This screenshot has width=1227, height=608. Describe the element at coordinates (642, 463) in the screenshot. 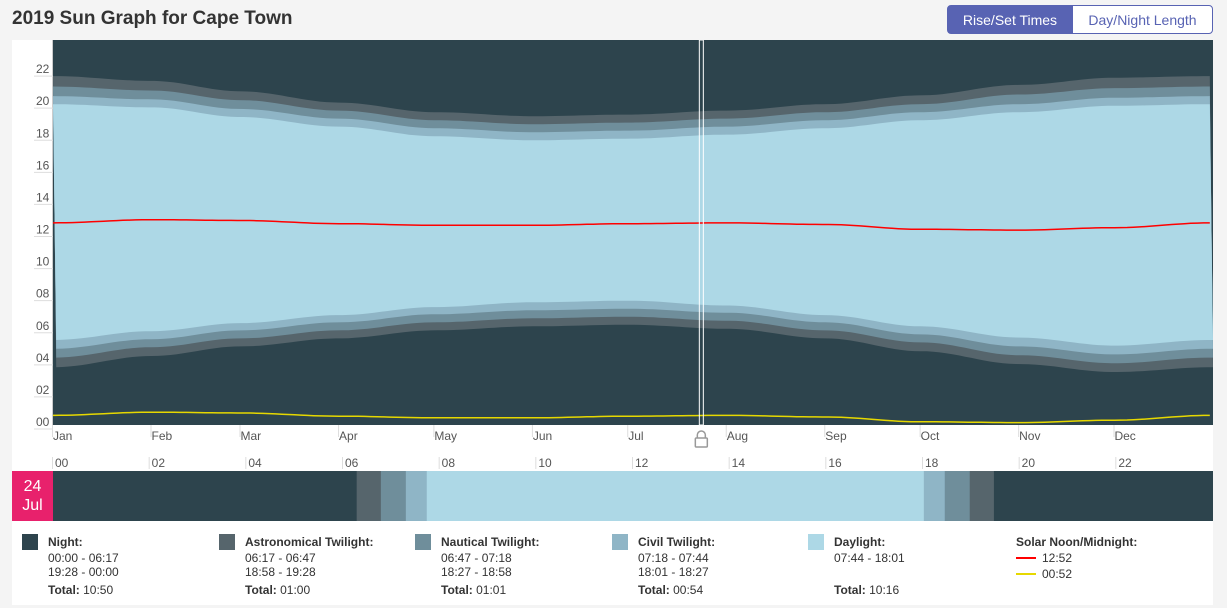

I see `hour-label: 12` at that location.